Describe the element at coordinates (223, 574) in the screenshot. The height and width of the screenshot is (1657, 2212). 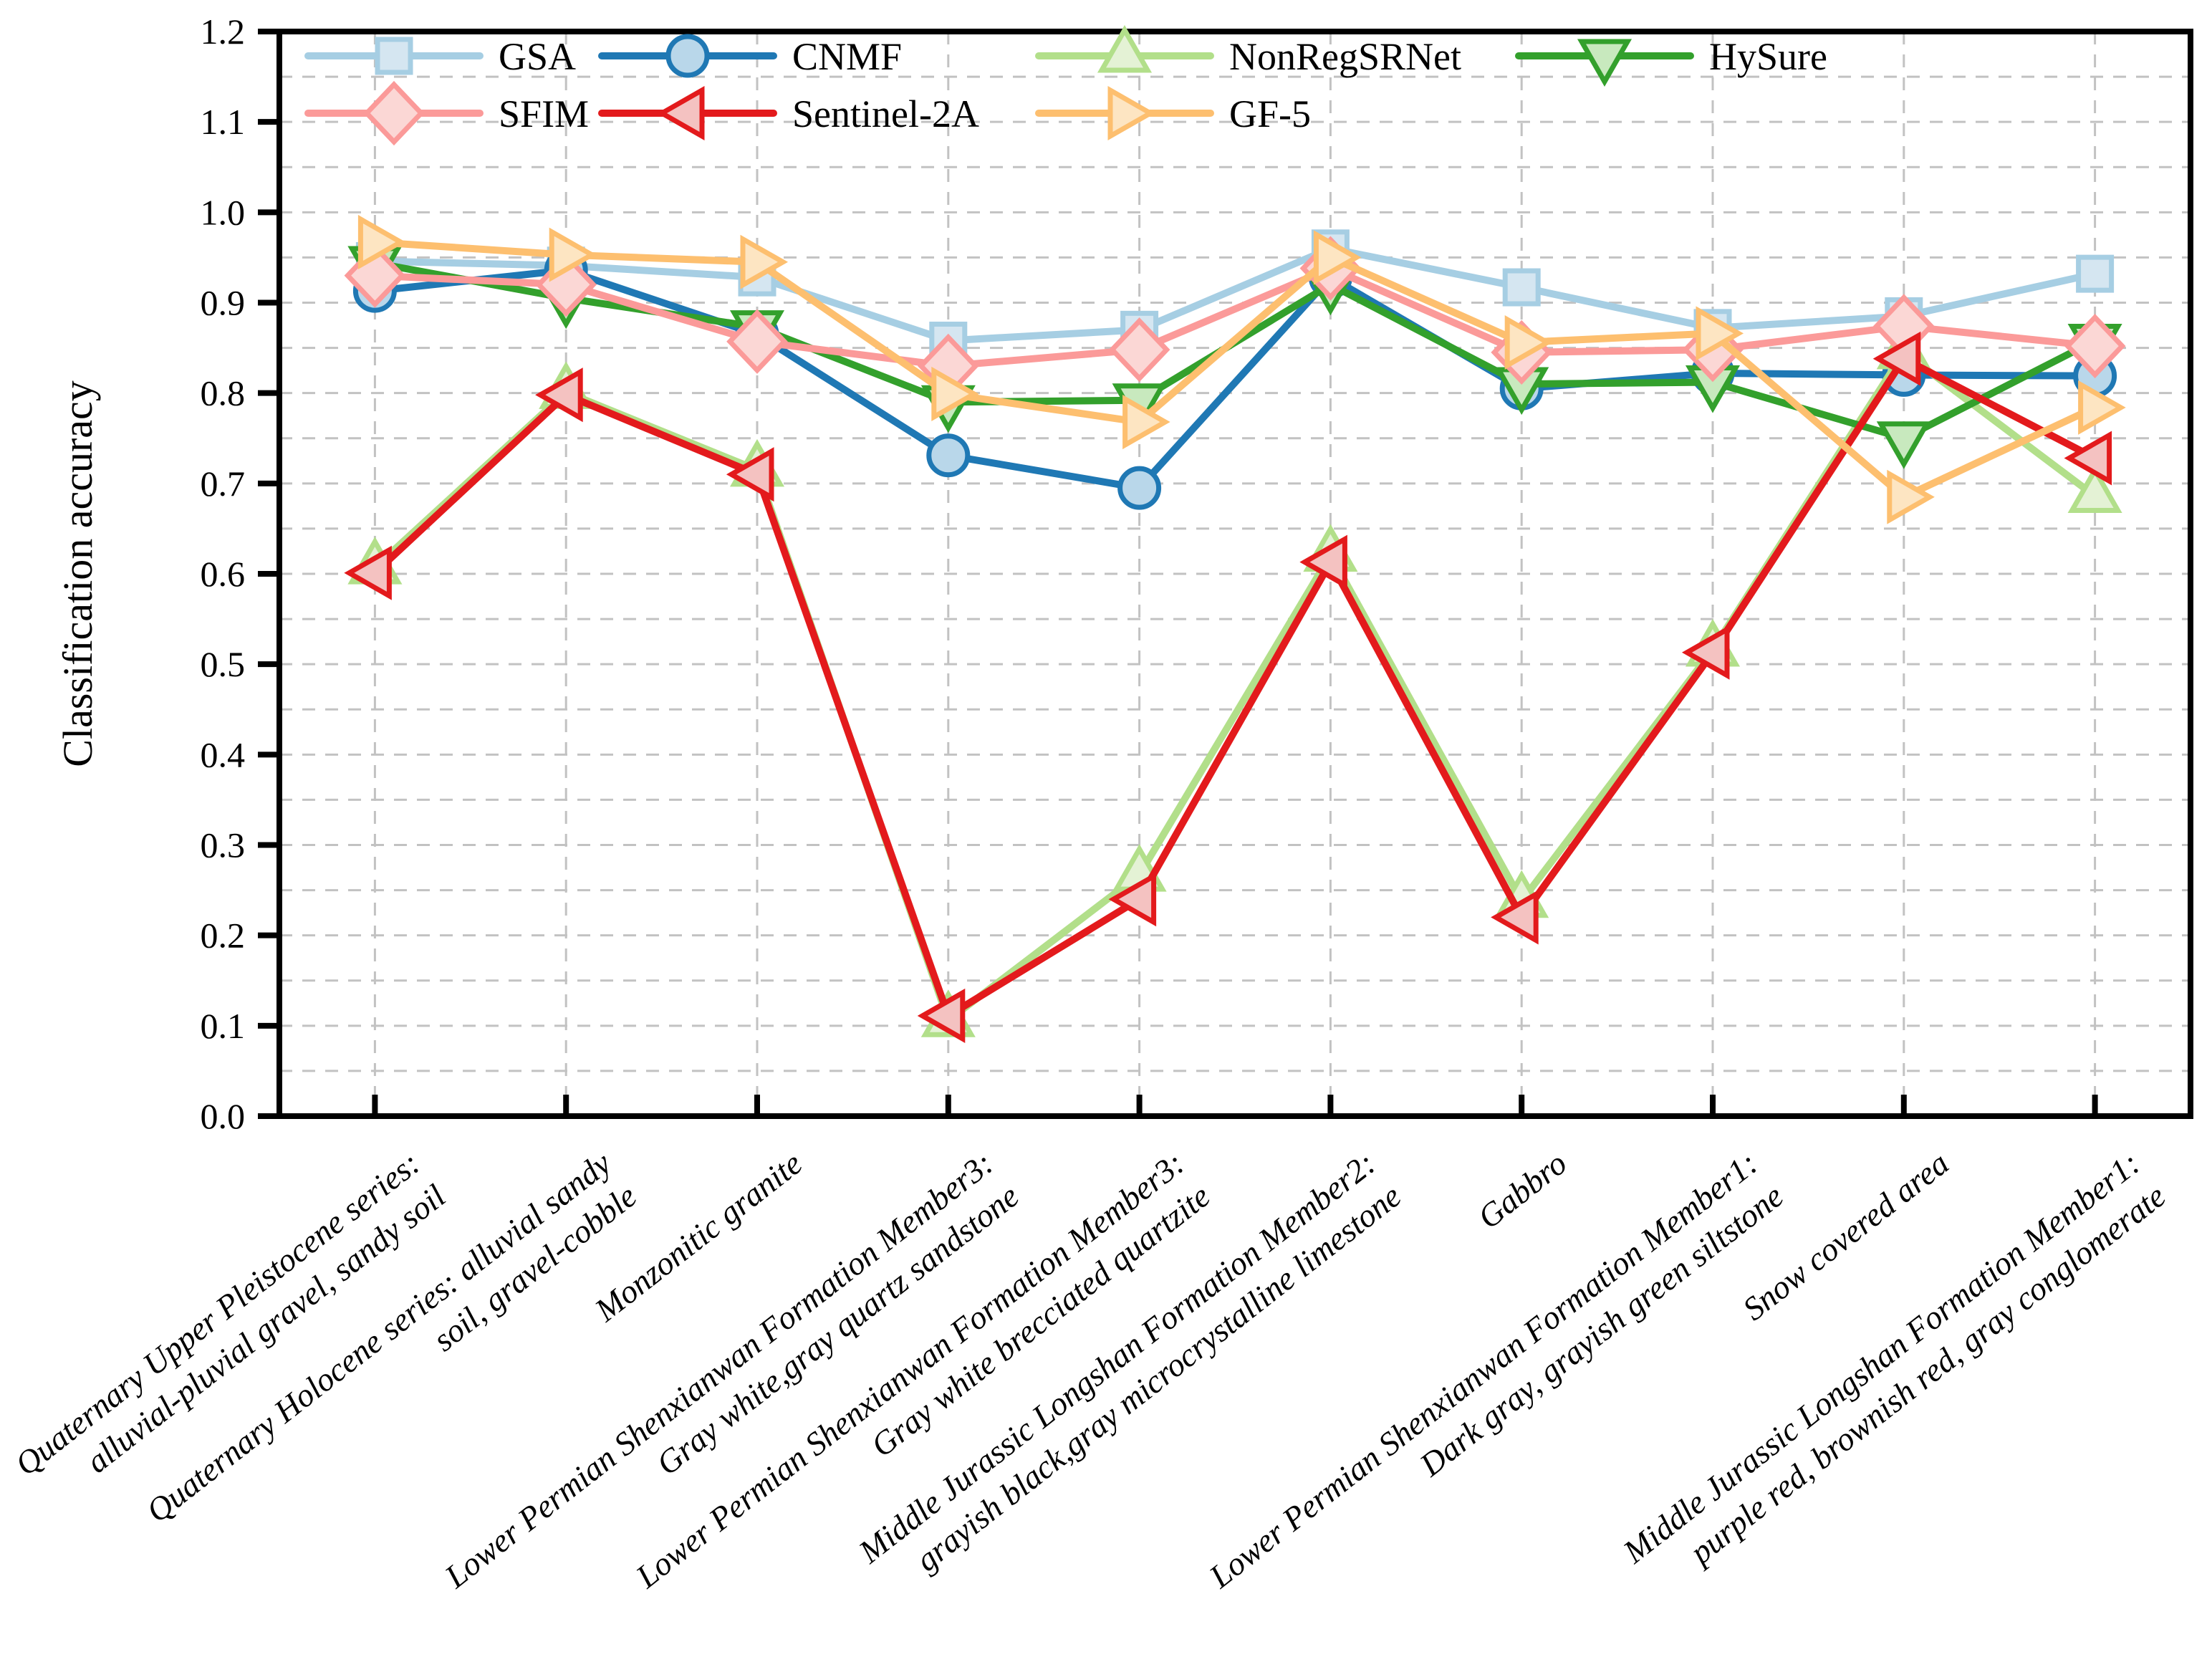
I see `y-tick-label: 0.6` at that location.